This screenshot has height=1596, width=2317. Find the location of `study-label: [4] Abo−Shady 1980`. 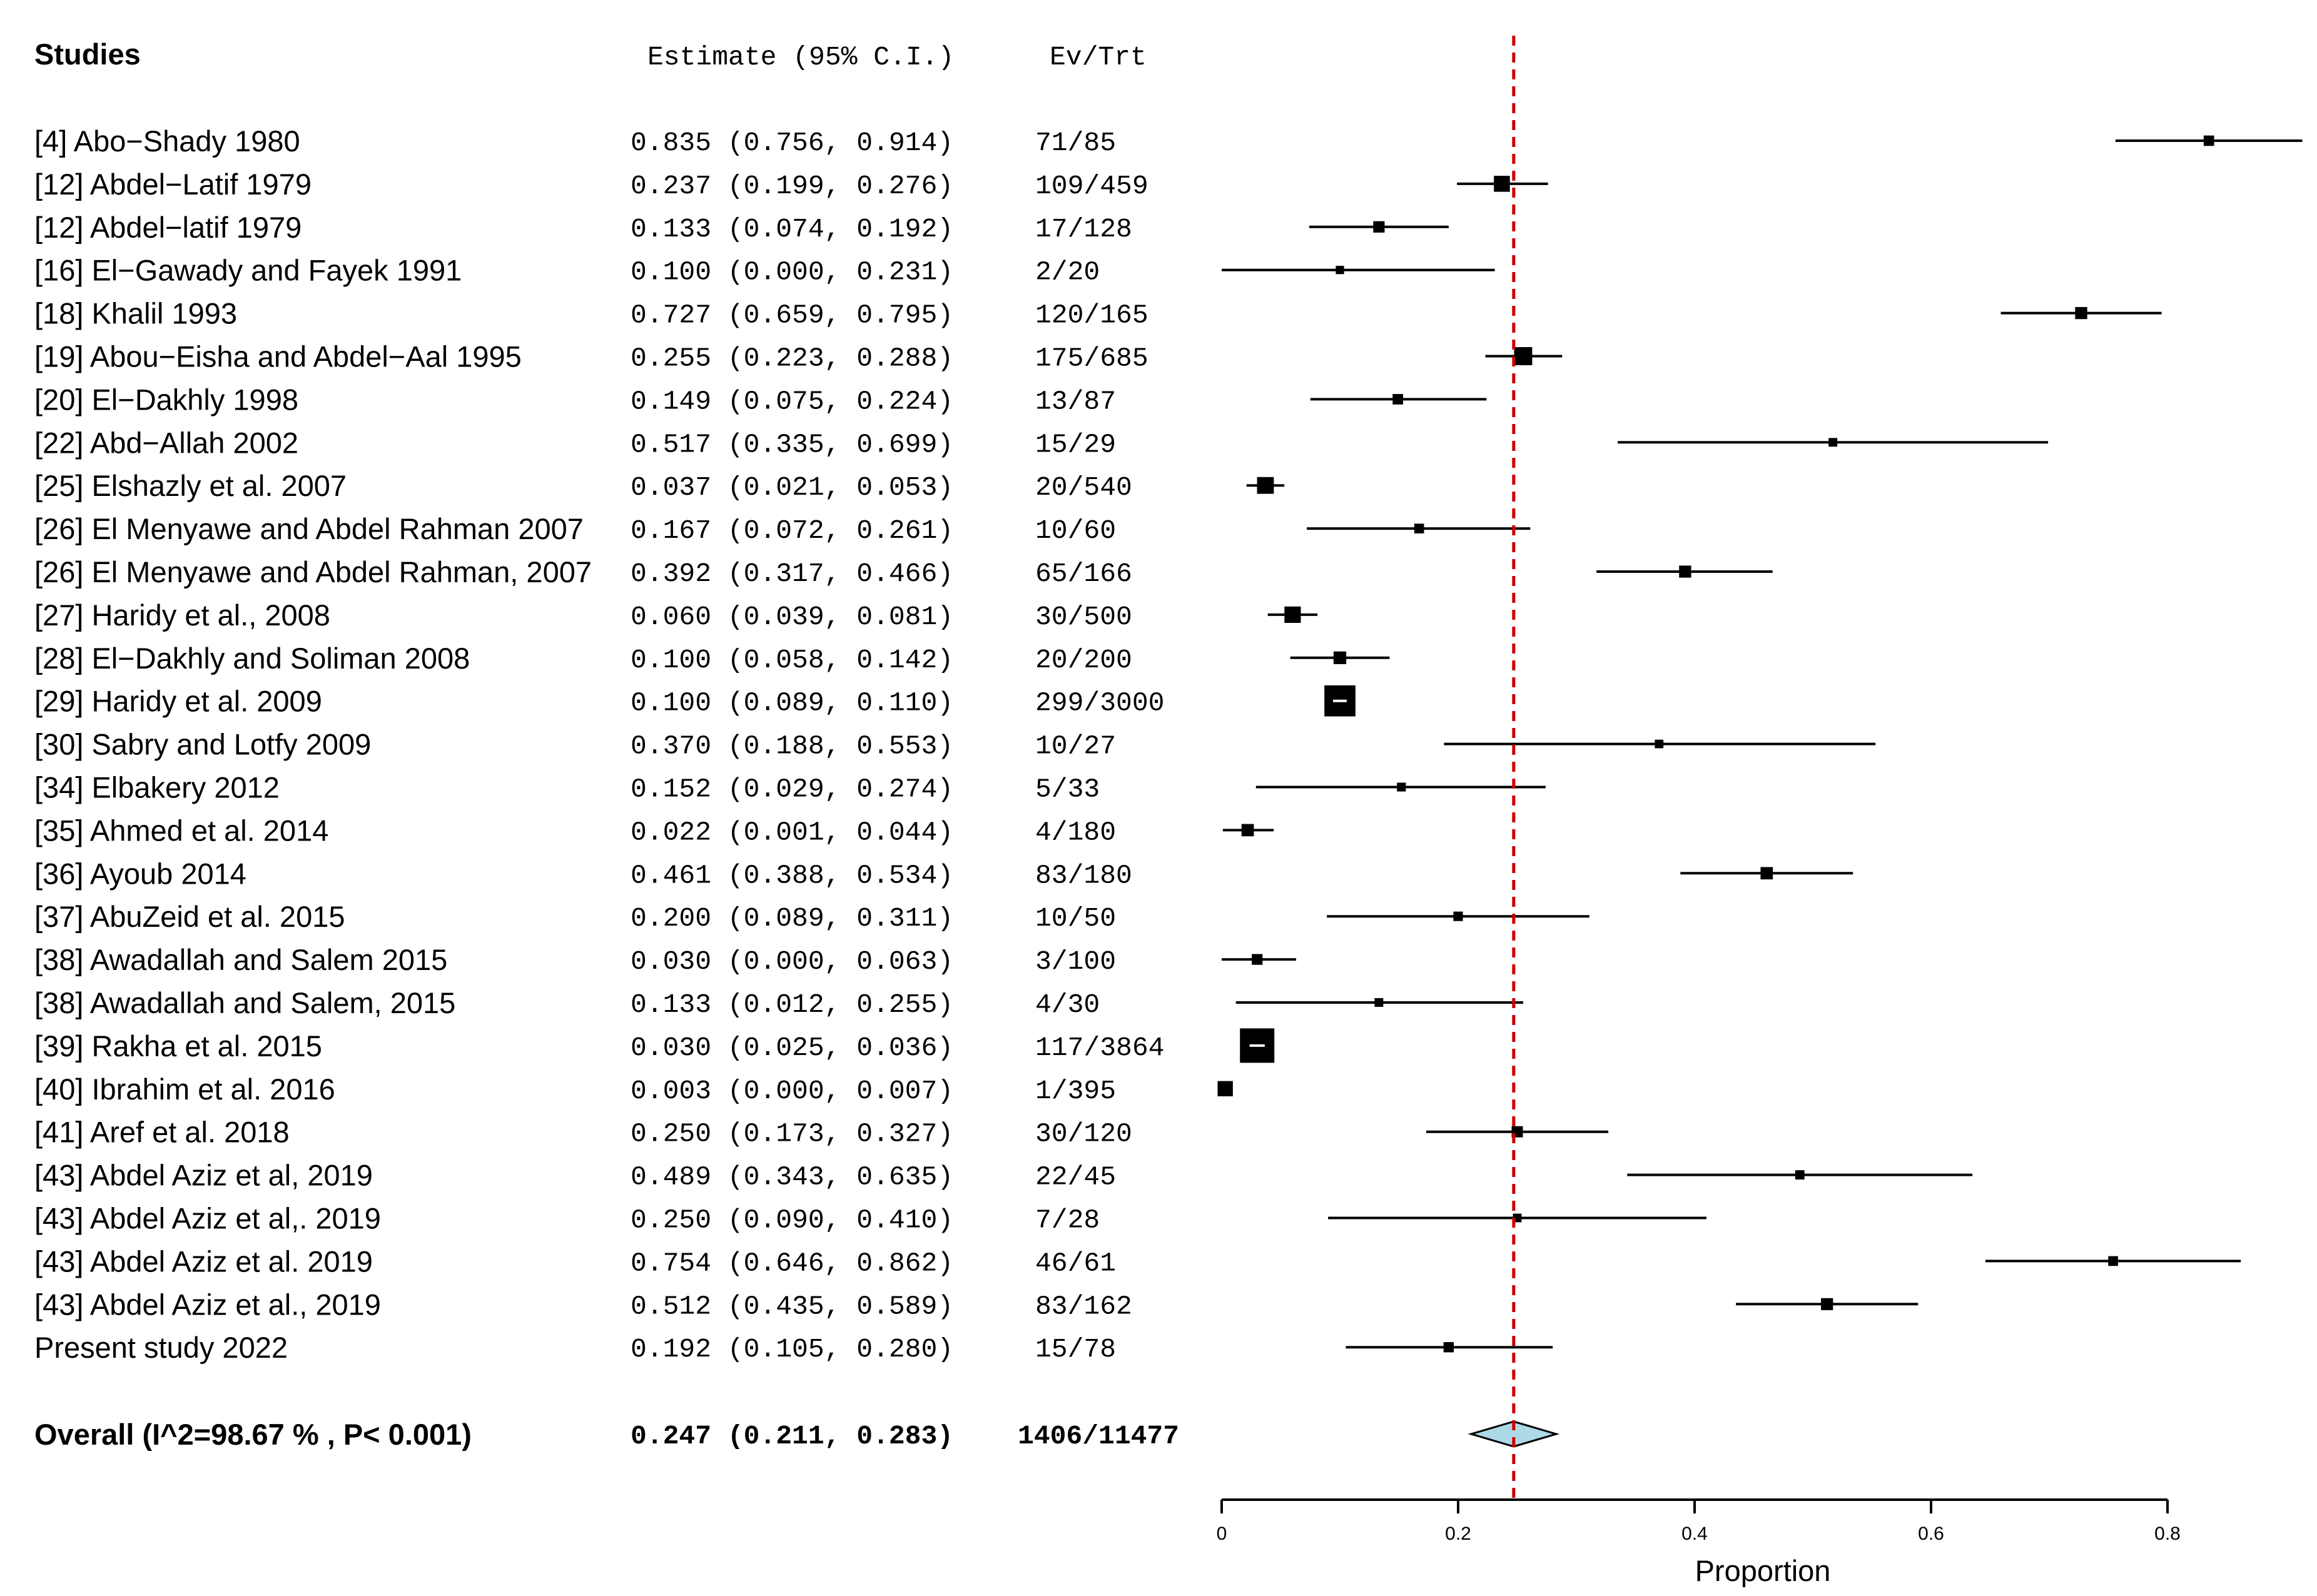

study-label: [4] Abo−Shady 1980 is located at coordinates (167, 141).